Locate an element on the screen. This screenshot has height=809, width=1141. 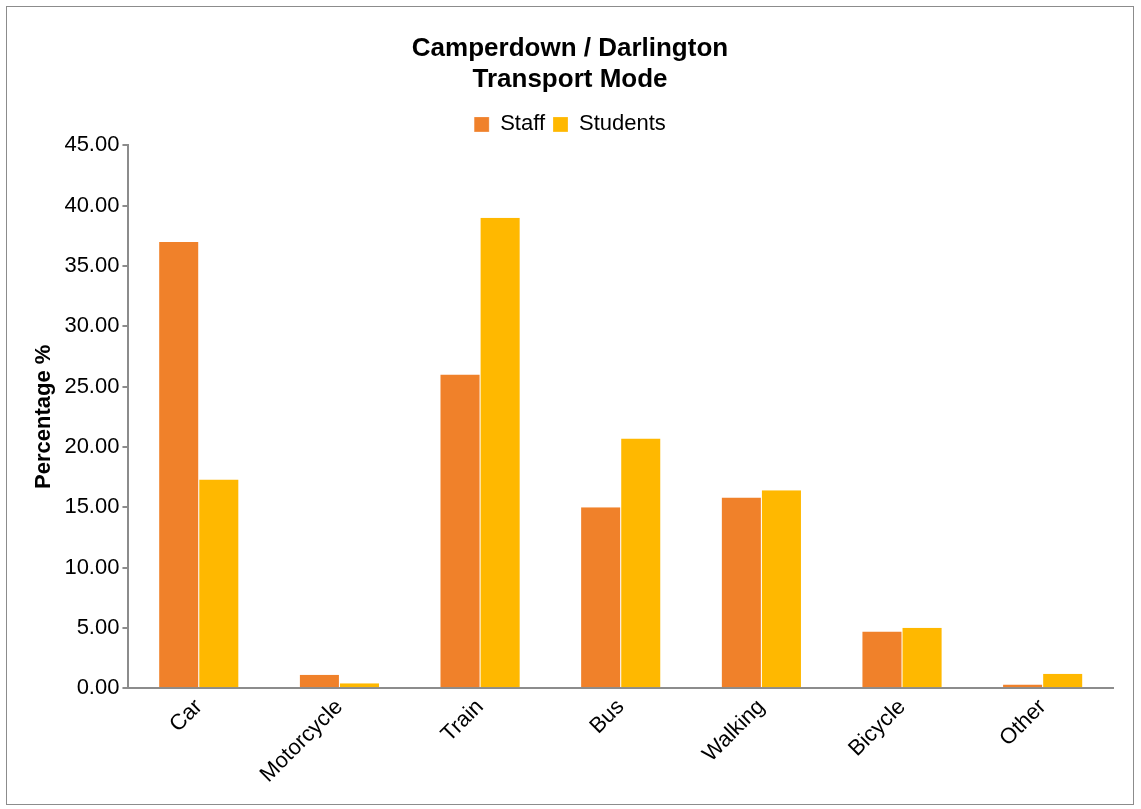
y-tick-label: 10.00 is located at coordinates (92, 566).